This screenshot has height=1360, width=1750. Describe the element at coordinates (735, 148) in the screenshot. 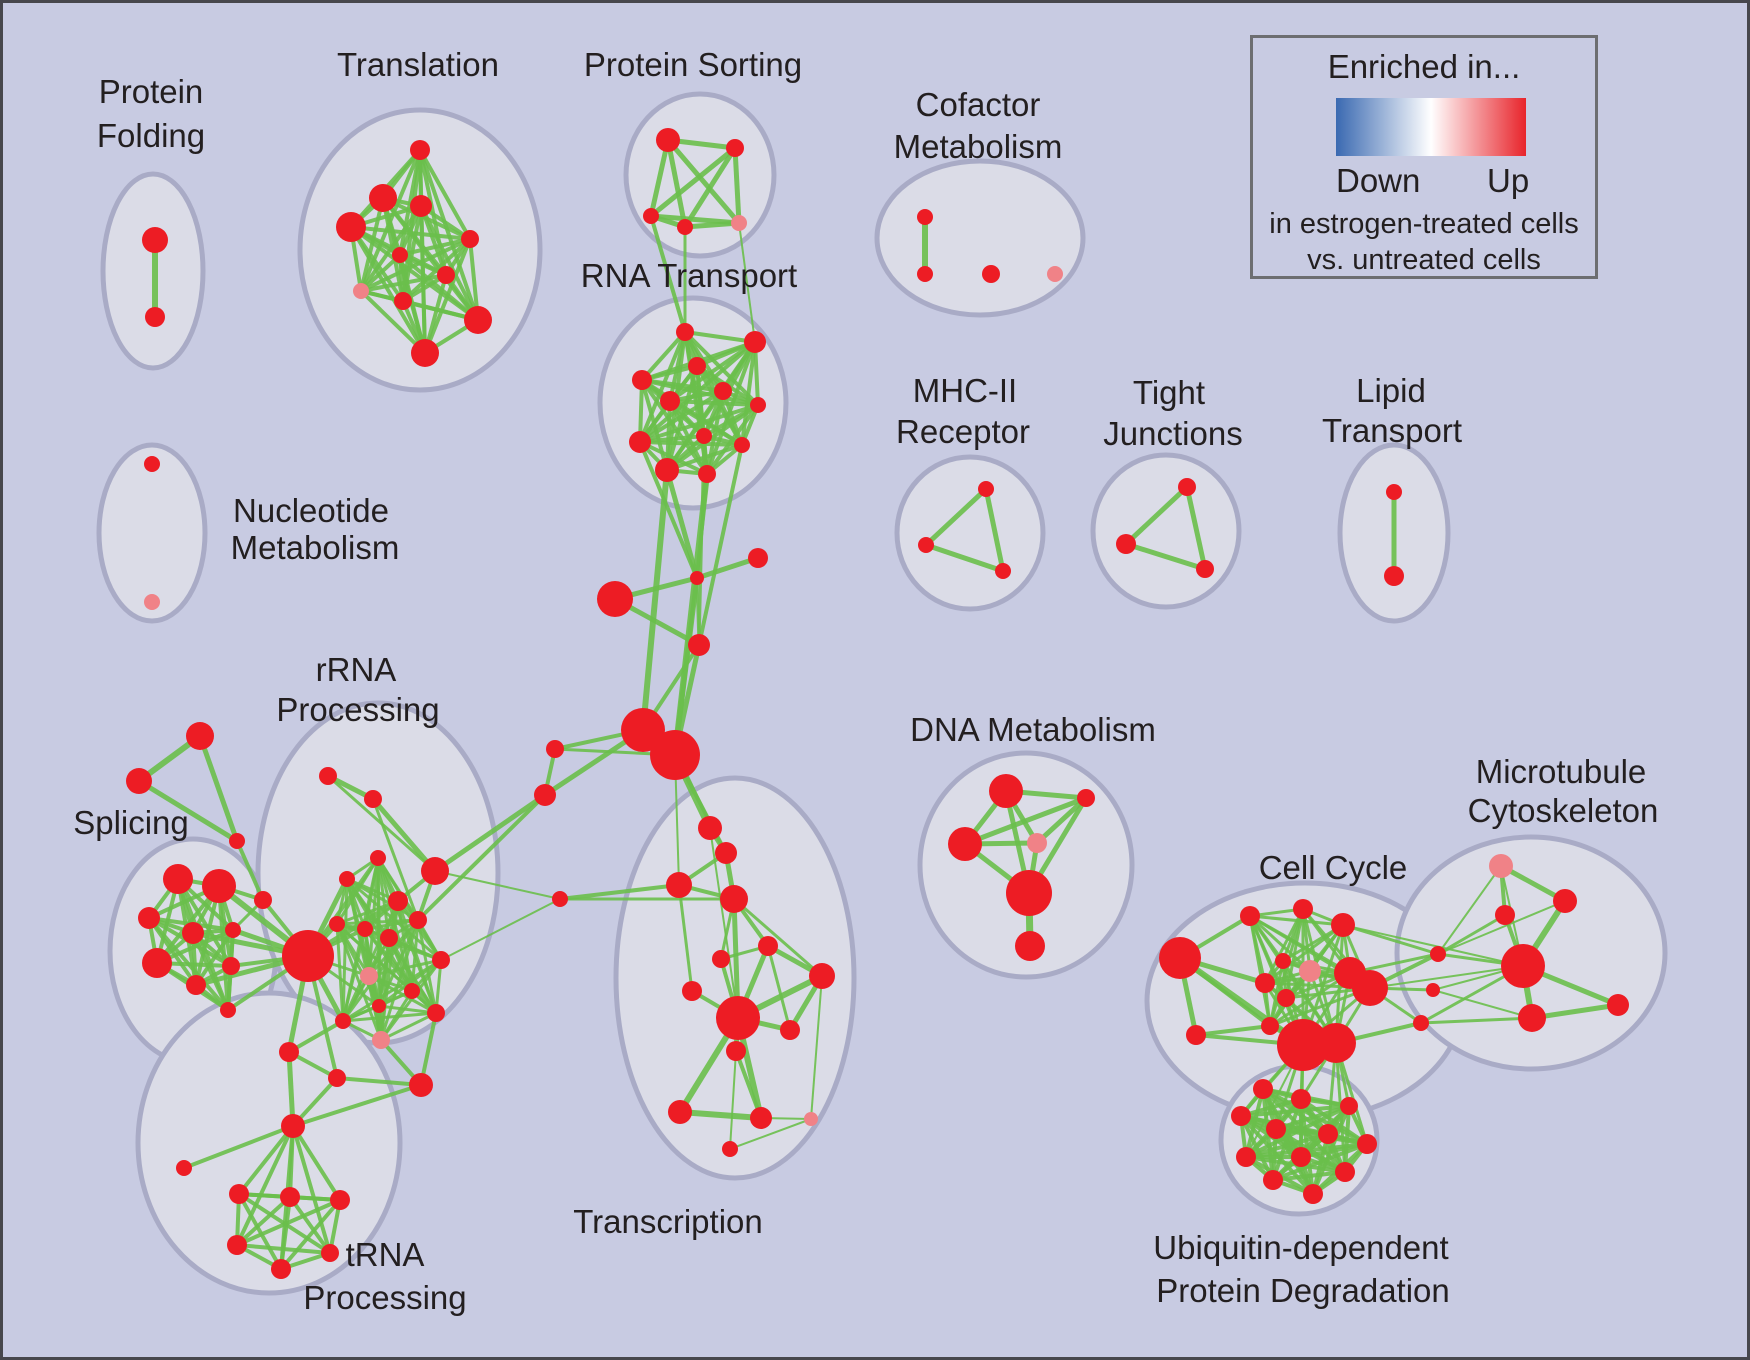

I see `node-PS2` at that location.